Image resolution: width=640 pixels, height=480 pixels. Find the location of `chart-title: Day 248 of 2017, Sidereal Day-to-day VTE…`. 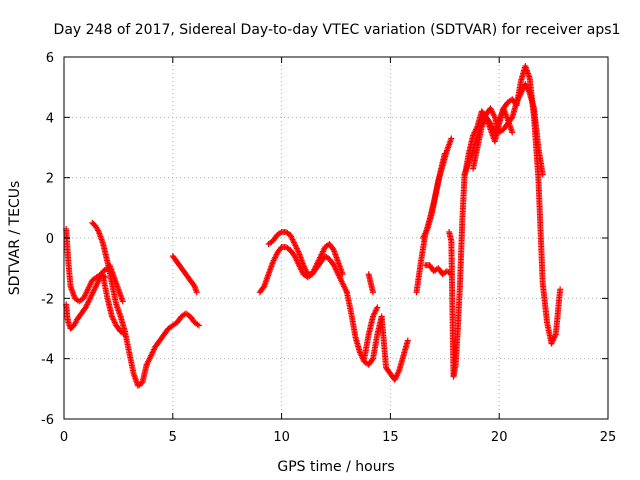

chart-title: Day 248 of 2017, Sidereal Day-to-day VTE… is located at coordinates (337, 30).